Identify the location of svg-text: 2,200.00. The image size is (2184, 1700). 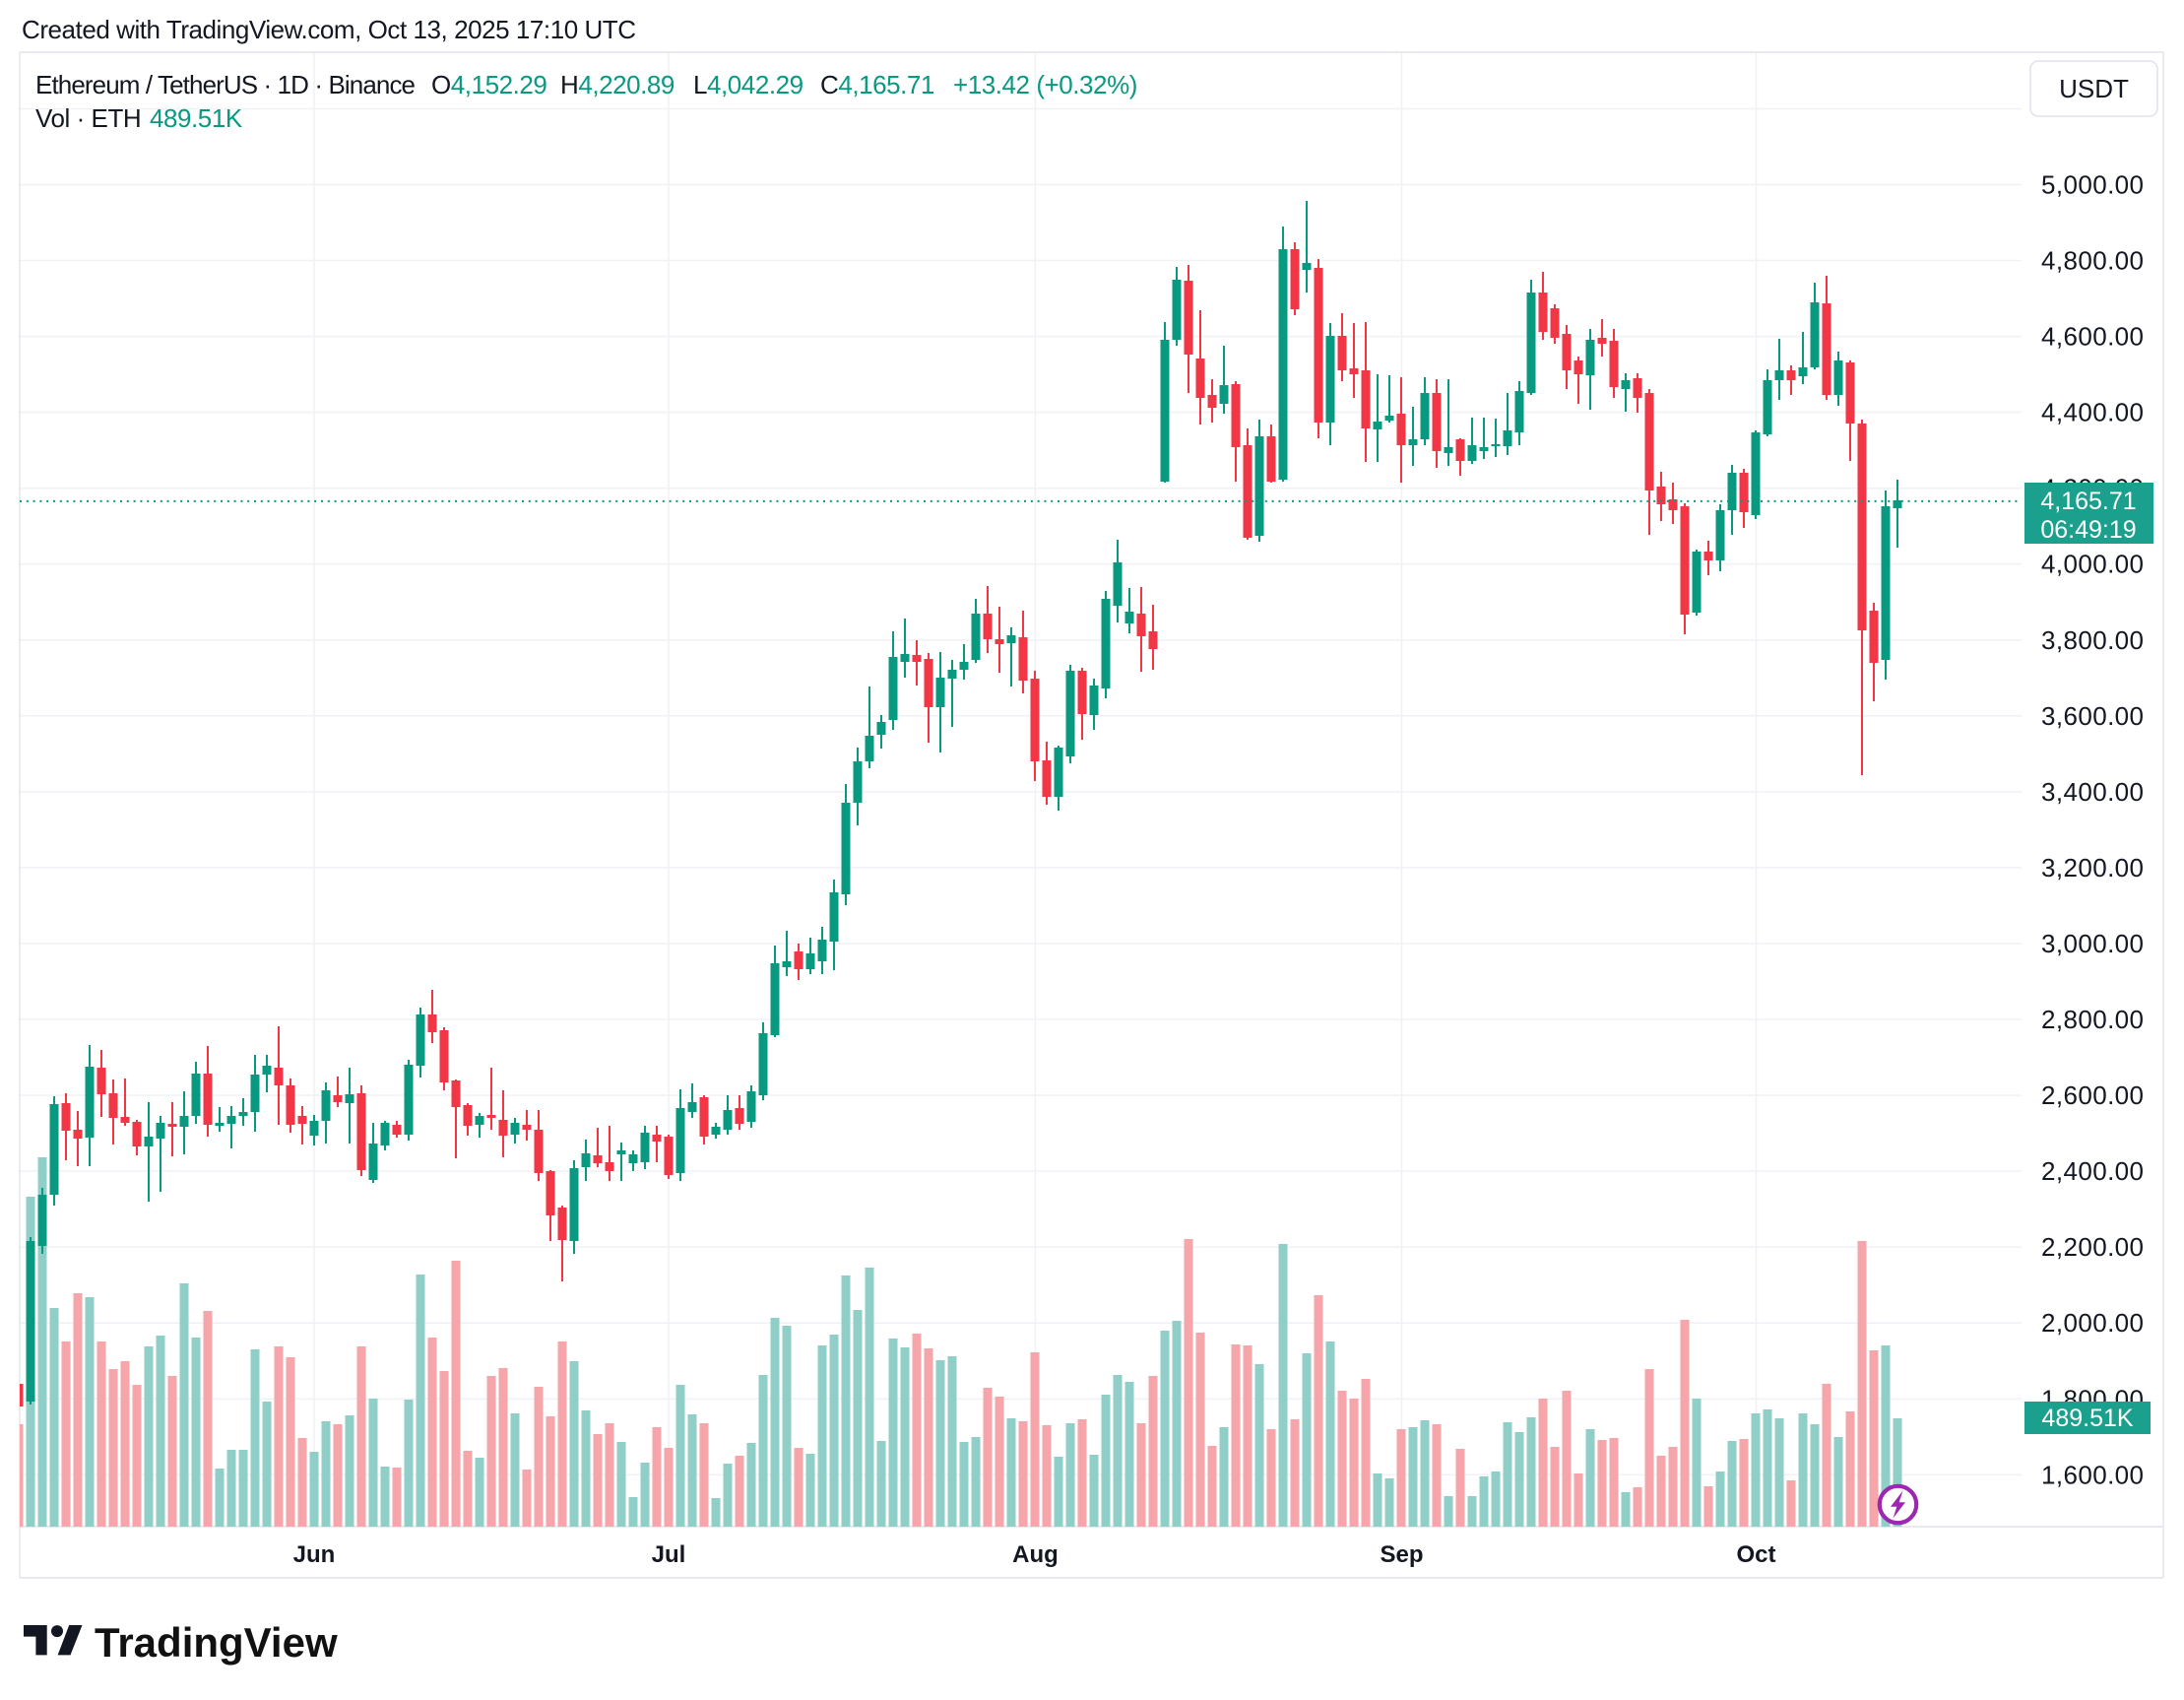
(2092, 1247).